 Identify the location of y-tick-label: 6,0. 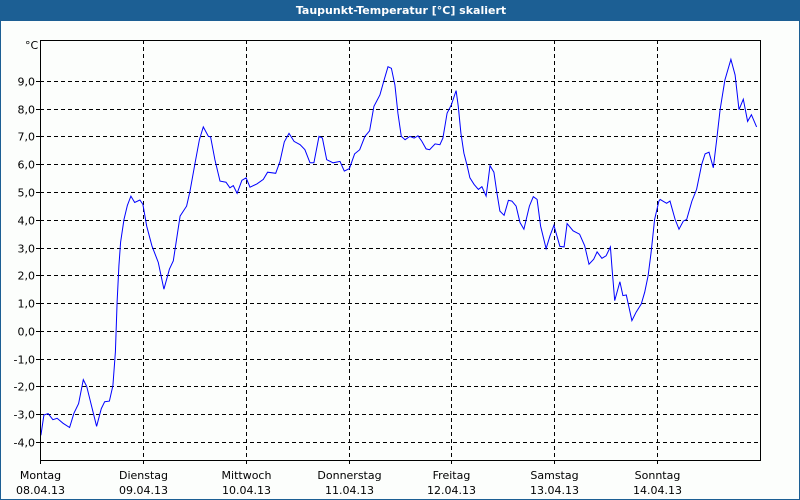
(27, 165).